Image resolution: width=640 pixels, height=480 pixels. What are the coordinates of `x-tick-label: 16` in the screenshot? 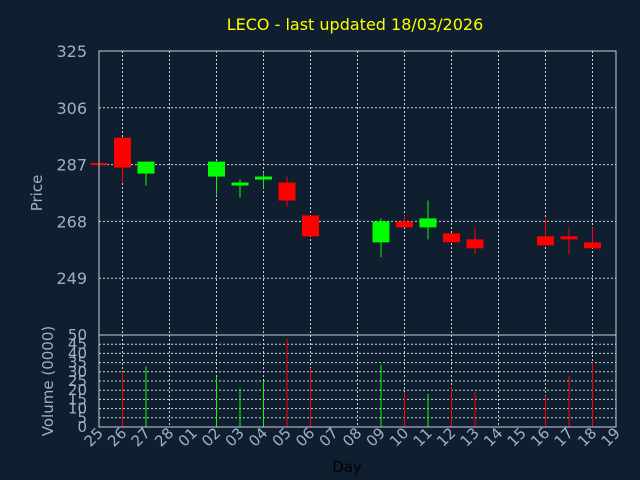 It's located at (540, 437).